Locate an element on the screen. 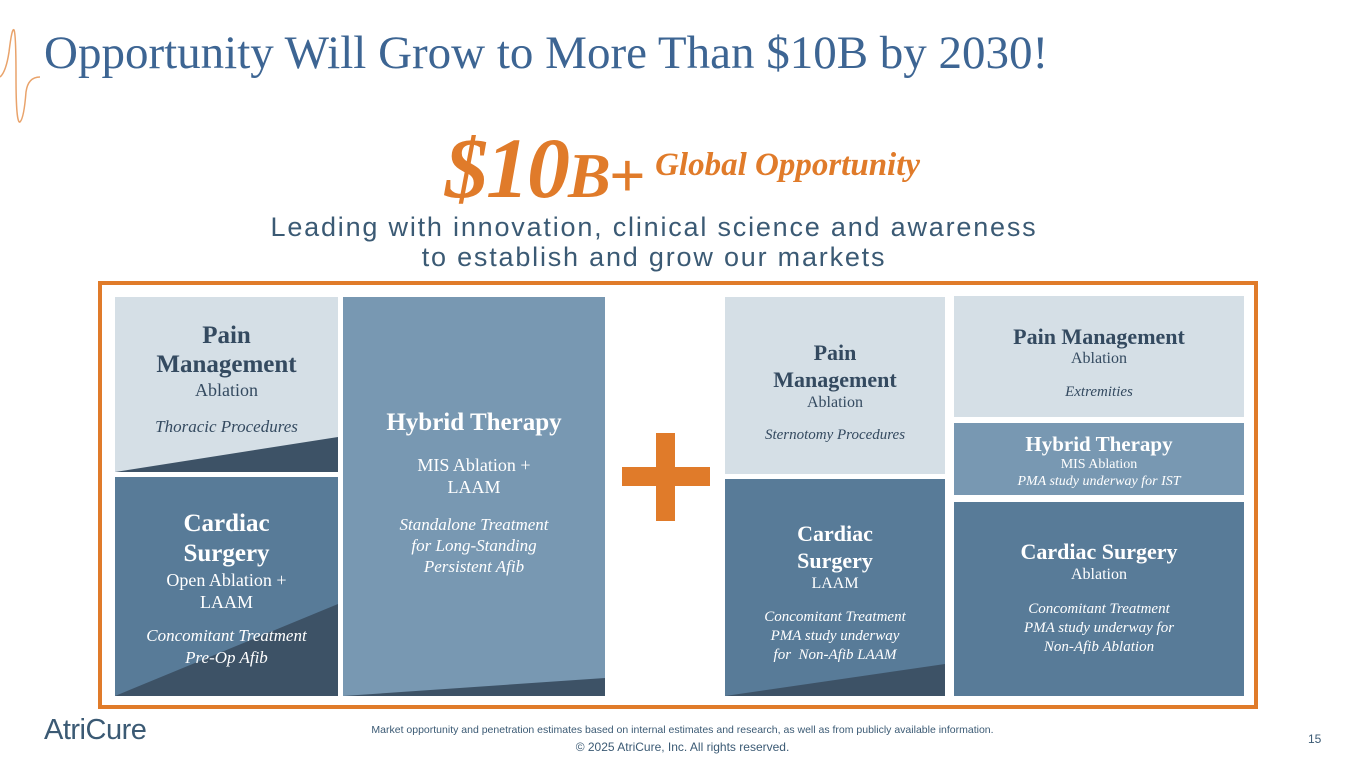  tile-note-1: Standalone Treatment is located at coordinates (474, 524).